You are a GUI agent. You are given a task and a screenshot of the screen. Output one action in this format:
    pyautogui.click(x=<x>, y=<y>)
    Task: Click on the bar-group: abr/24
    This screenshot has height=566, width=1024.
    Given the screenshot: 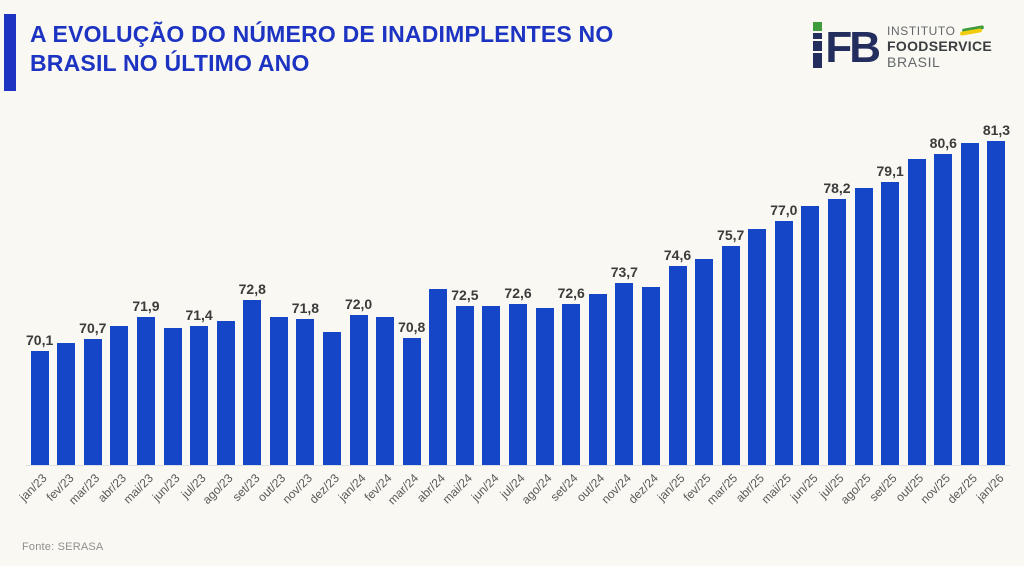 What is the action you would take?
    pyautogui.click(x=432, y=310)
    